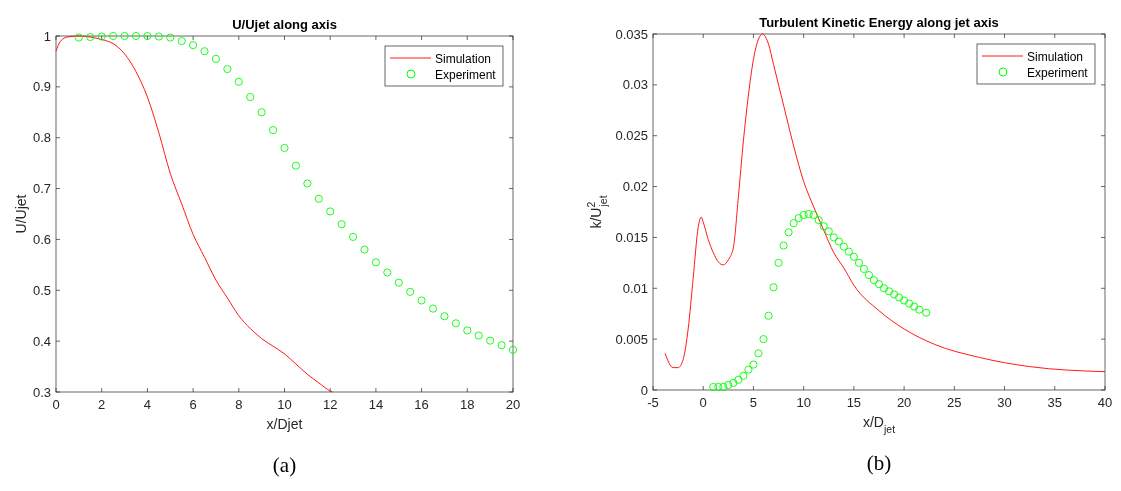 The height and width of the screenshot is (491, 1121). What do you see at coordinates (421, 404) in the screenshot?
I see `x-tick-label: 16` at bounding box center [421, 404].